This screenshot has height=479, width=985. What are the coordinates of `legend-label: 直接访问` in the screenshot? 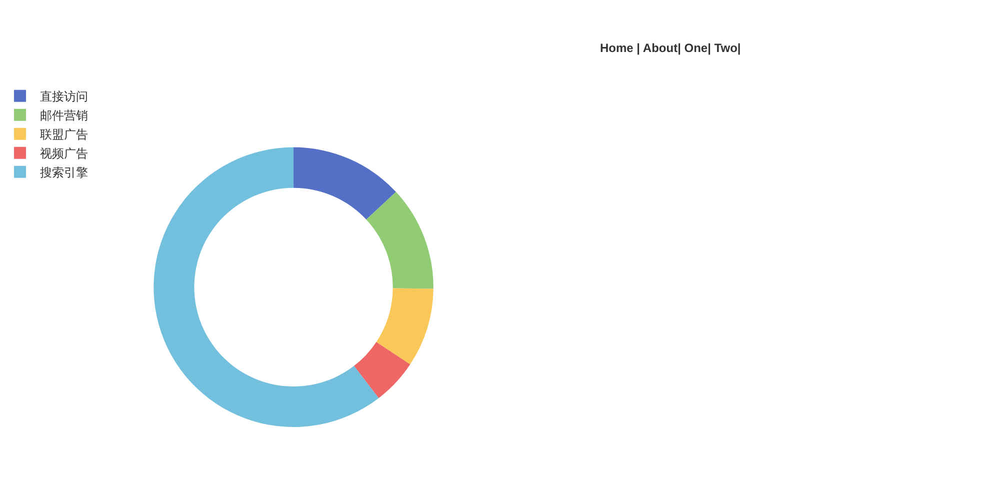 It's located at (64, 97).